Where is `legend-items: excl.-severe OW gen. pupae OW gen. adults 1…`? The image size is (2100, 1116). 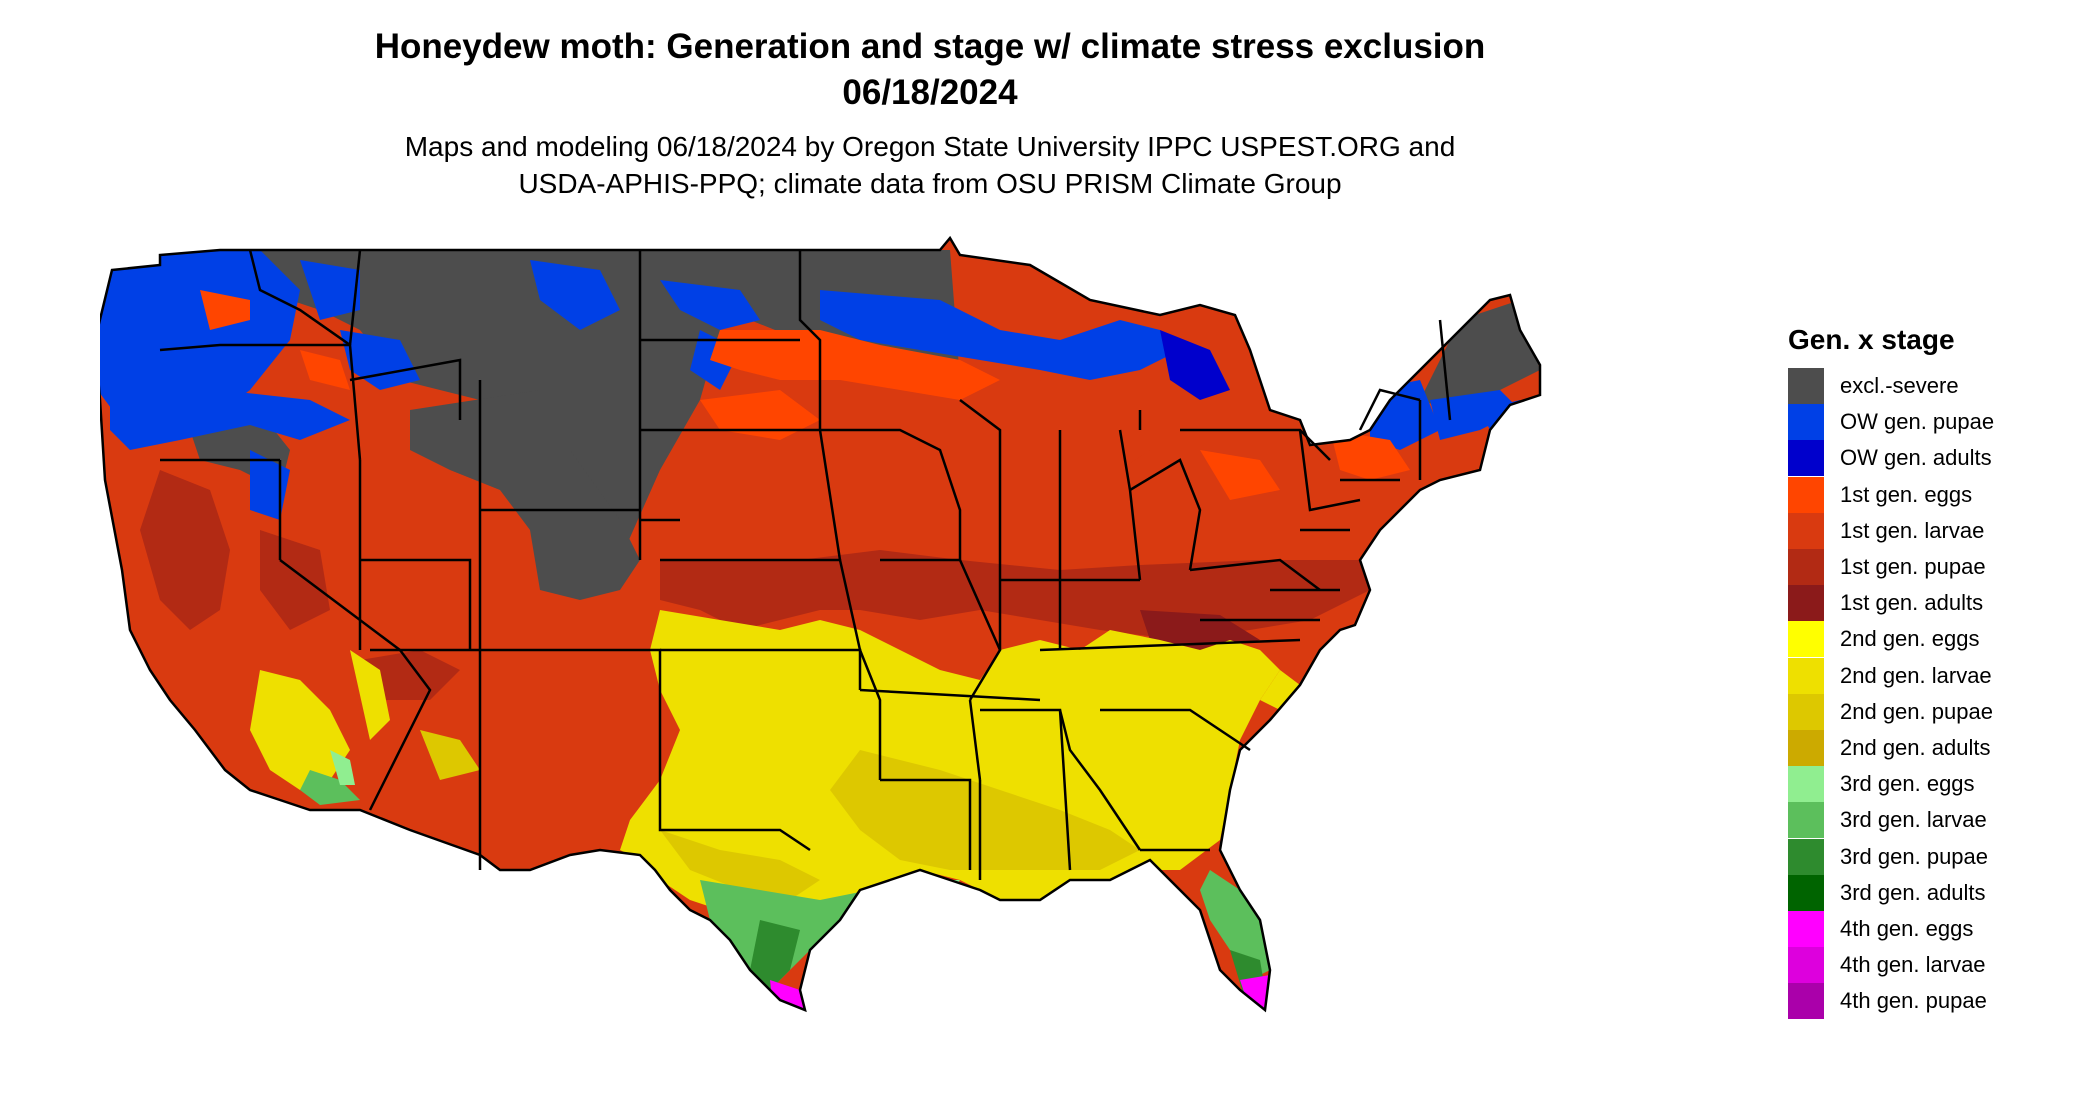 legend-items: excl.-severe OW gen. pupae OW gen. adults 1… is located at coordinates (1938, 694).